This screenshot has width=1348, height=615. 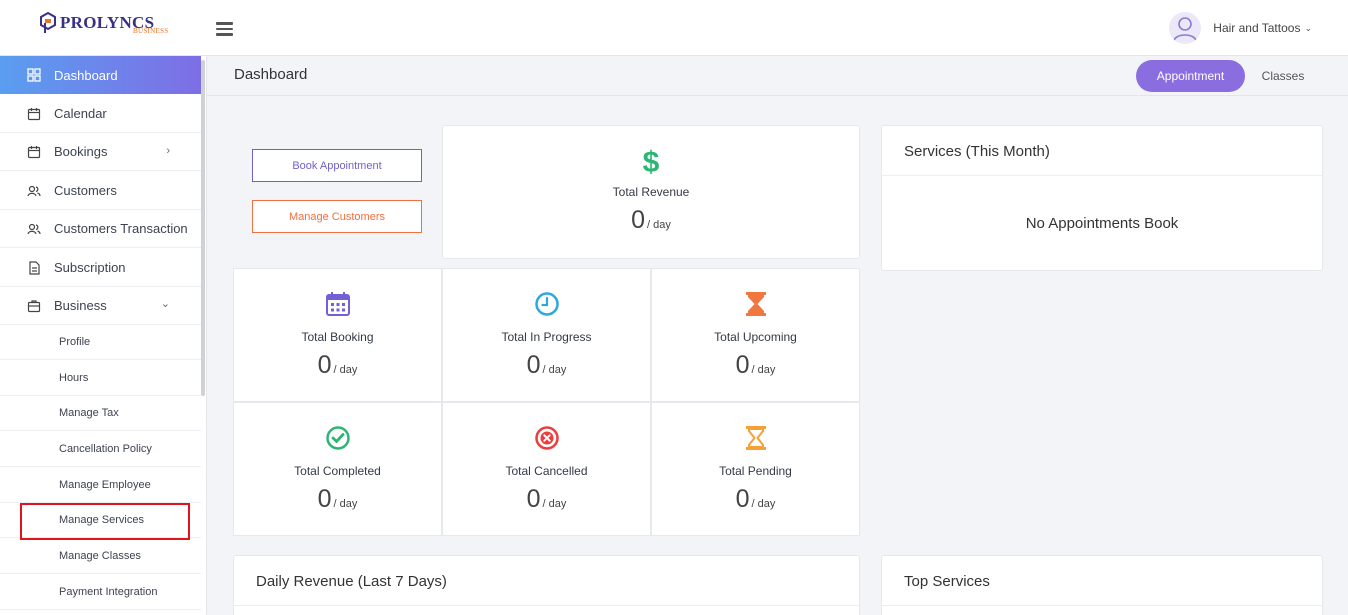 I want to click on sidebar-subitem-label: Manage Services, so click(x=101, y=520).